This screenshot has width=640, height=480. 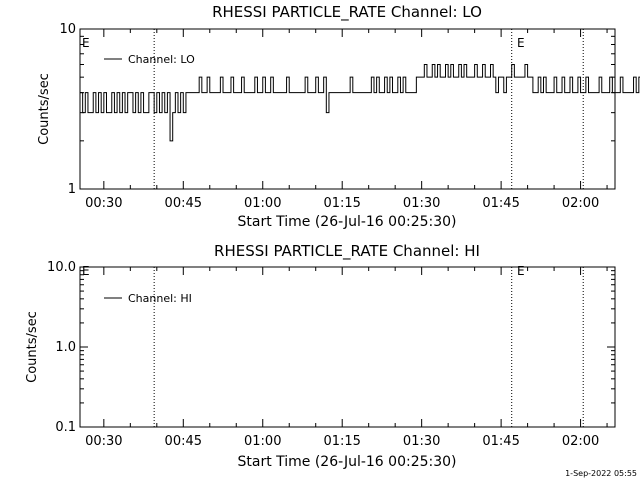 What do you see at coordinates (347, 251) in the screenshot?
I see `chart-title: RHESSI PARTICLE_RATE Channel: HI` at bounding box center [347, 251].